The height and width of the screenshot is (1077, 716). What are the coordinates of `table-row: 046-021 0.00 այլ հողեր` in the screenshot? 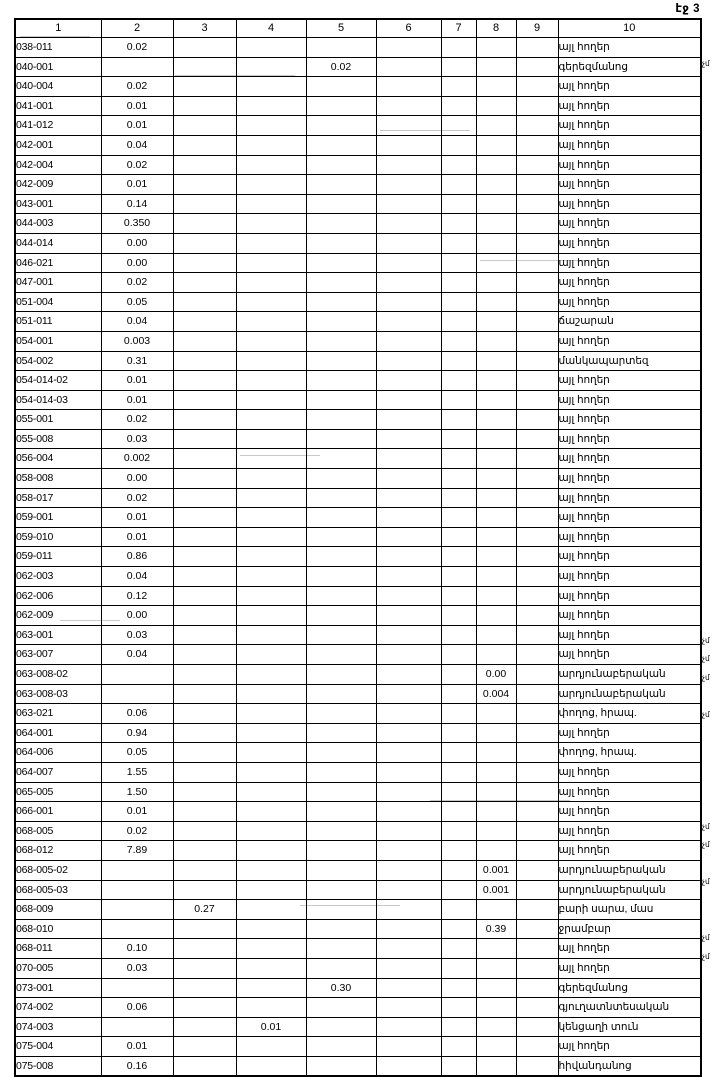 It's located at (358, 263).